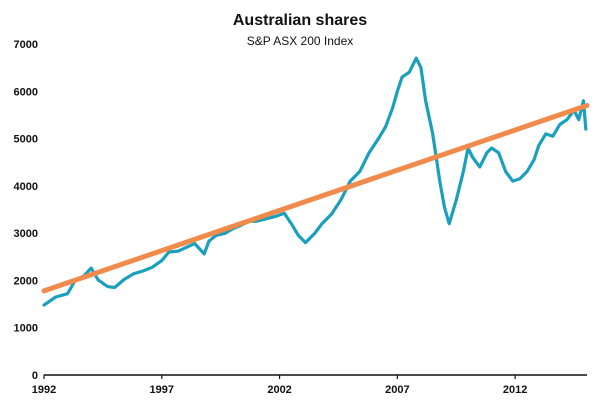 This screenshot has width=600, height=404. I want to click on y-axis-ticks: 0 1000 2000 3000 4000 5000 6000 7000, so click(26, 210).